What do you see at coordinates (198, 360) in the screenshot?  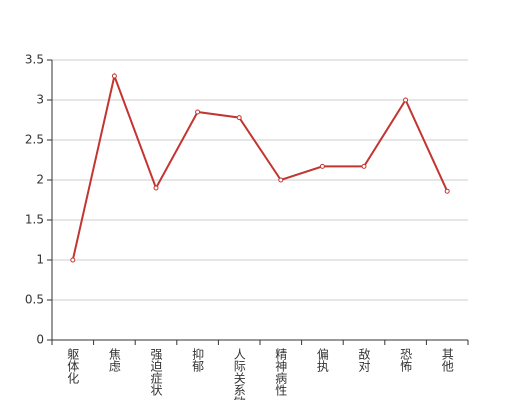 I see `x-tick-label: 抑郁` at bounding box center [198, 360].